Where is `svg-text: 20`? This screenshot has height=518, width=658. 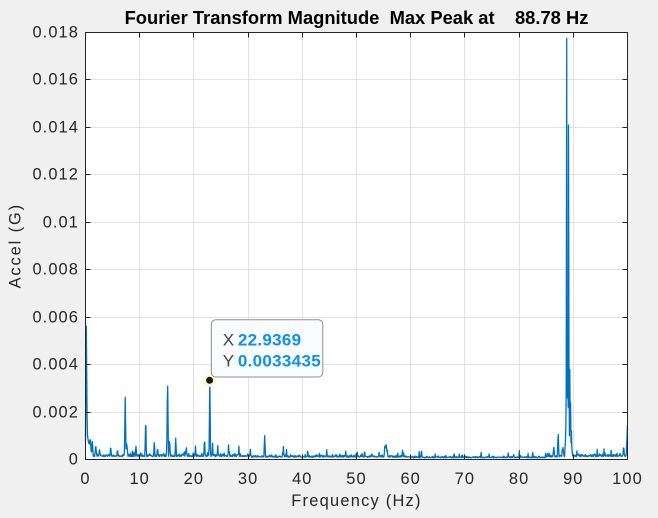 svg-text: 20 is located at coordinates (194, 479).